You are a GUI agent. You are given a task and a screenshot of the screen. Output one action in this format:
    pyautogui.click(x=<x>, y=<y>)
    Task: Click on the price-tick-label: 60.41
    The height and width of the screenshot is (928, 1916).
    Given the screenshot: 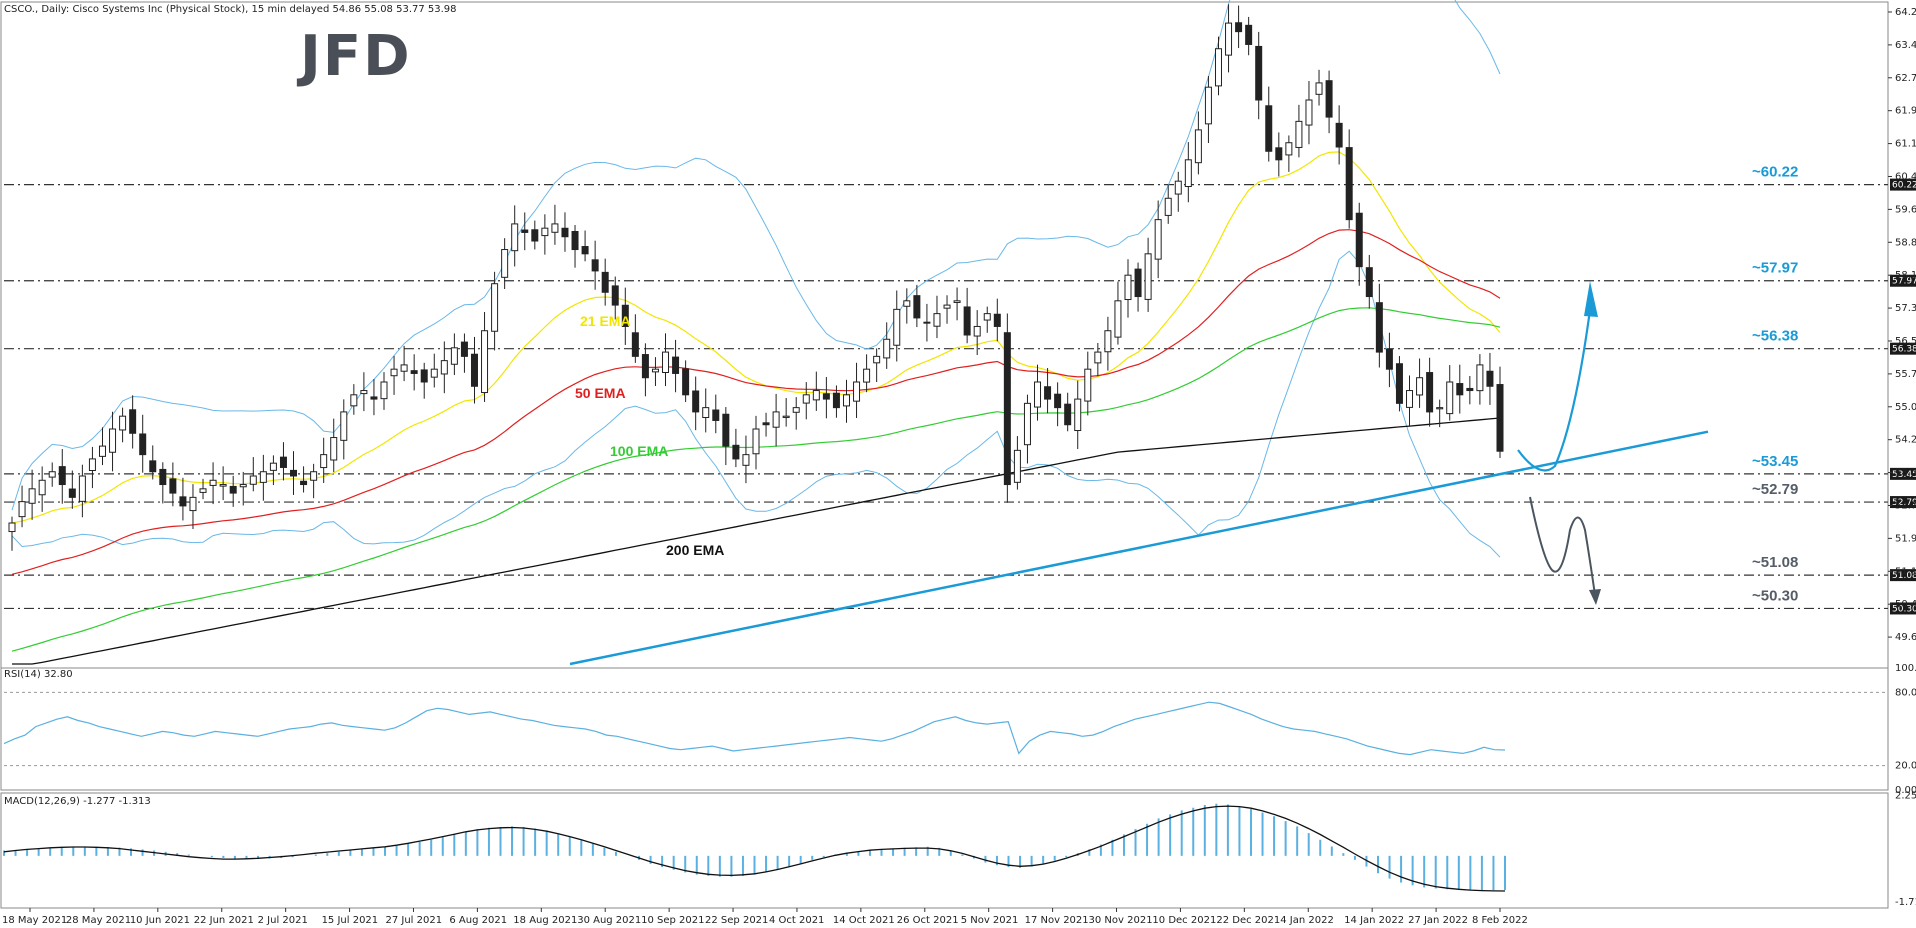 What is the action you would take?
    pyautogui.click(x=1905, y=176)
    